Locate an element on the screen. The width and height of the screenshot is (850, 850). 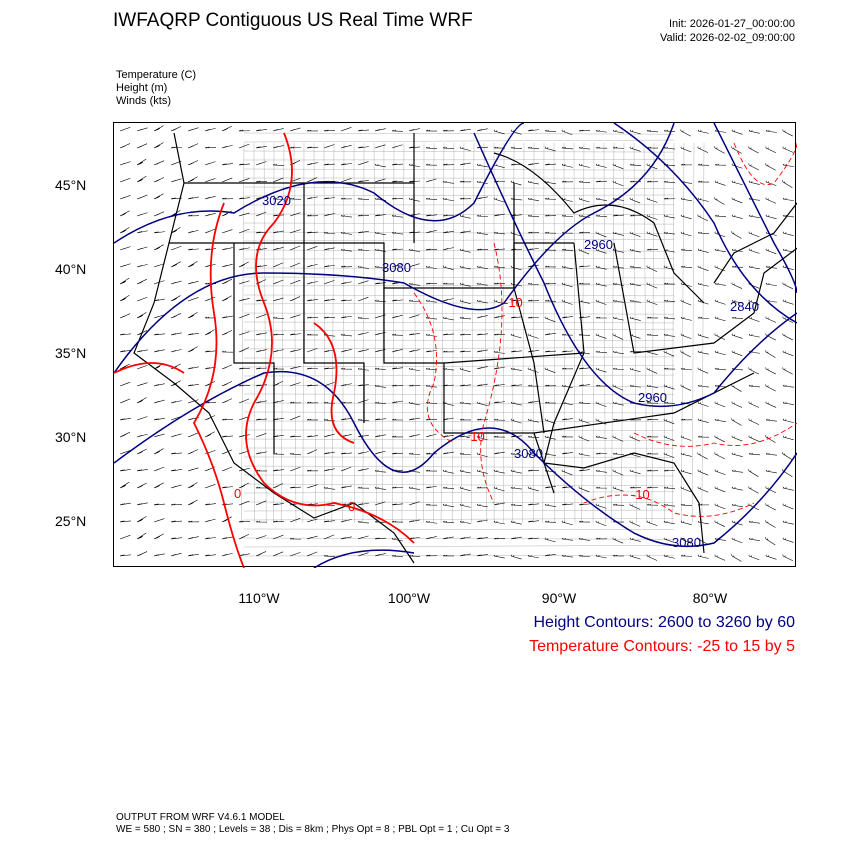
temperature-label: -10 is located at coordinates (513, 302).